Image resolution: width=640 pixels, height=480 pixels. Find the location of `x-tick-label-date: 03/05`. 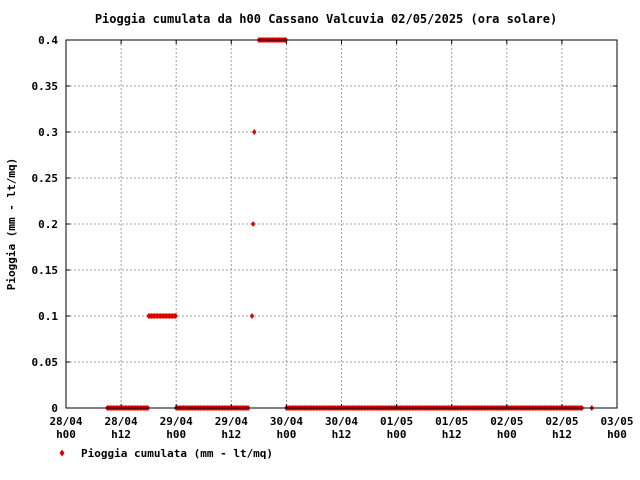

x-tick-label-date: 03/05 is located at coordinates (616, 421).